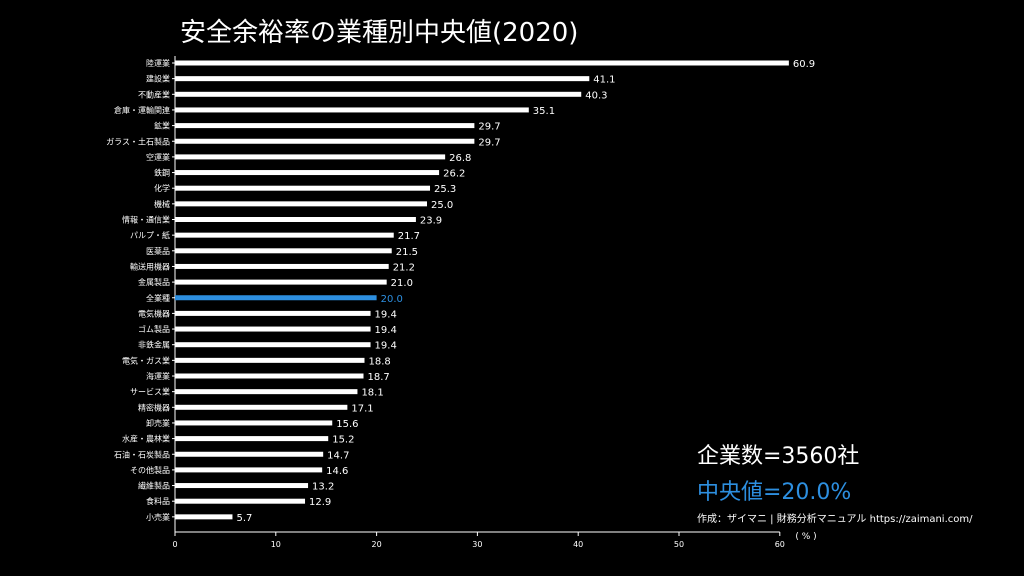 The width and height of the screenshot is (1024, 576). Describe the element at coordinates (162, 126) in the screenshot. I see `category-label: 鉱業` at that location.